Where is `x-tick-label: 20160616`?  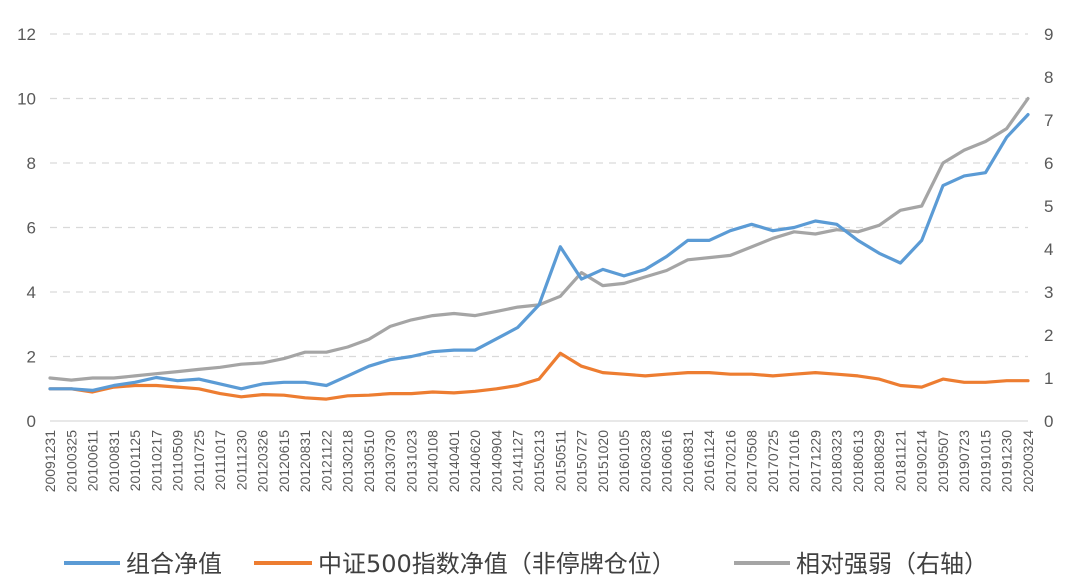 x-tick-label: 20160616 is located at coordinates (667, 461).